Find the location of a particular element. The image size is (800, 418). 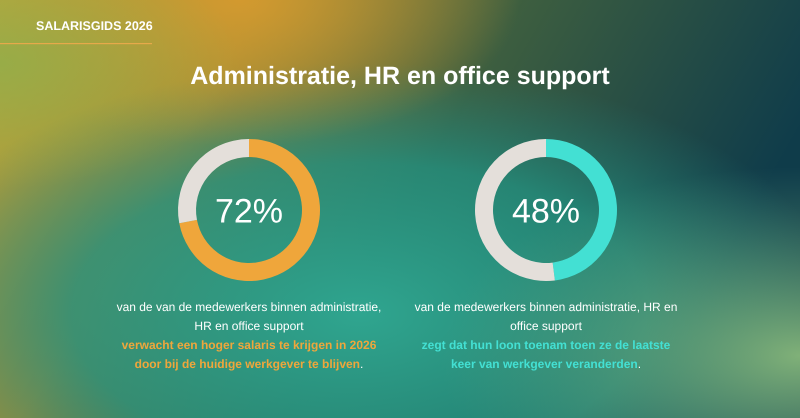

data-label: 72% is located at coordinates (249, 211).